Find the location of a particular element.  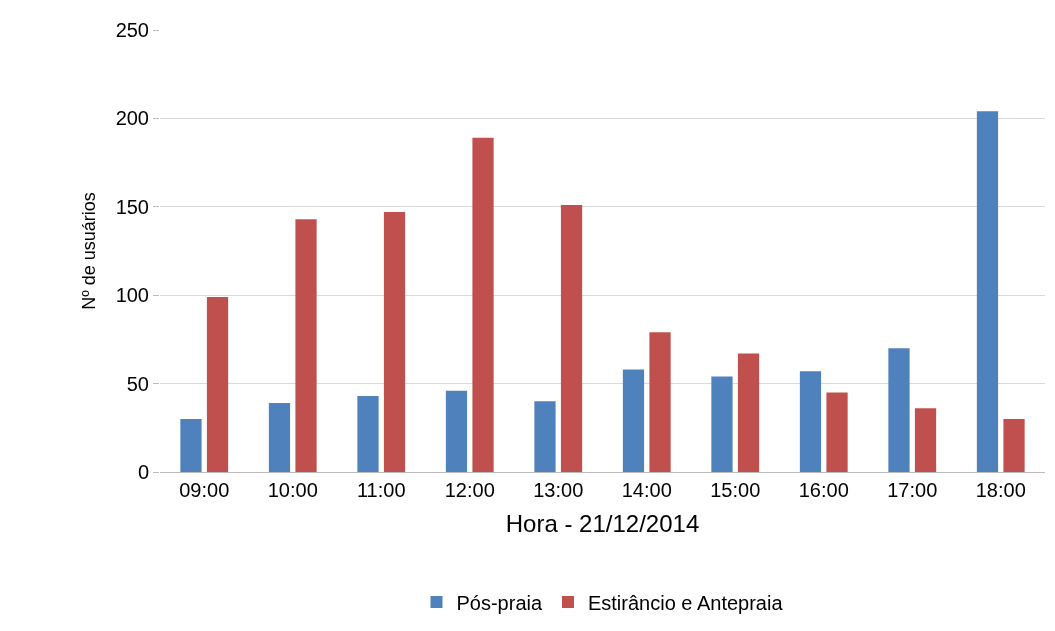

x-axis-title: Hora - 21/12/2014 is located at coordinates (602, 524).